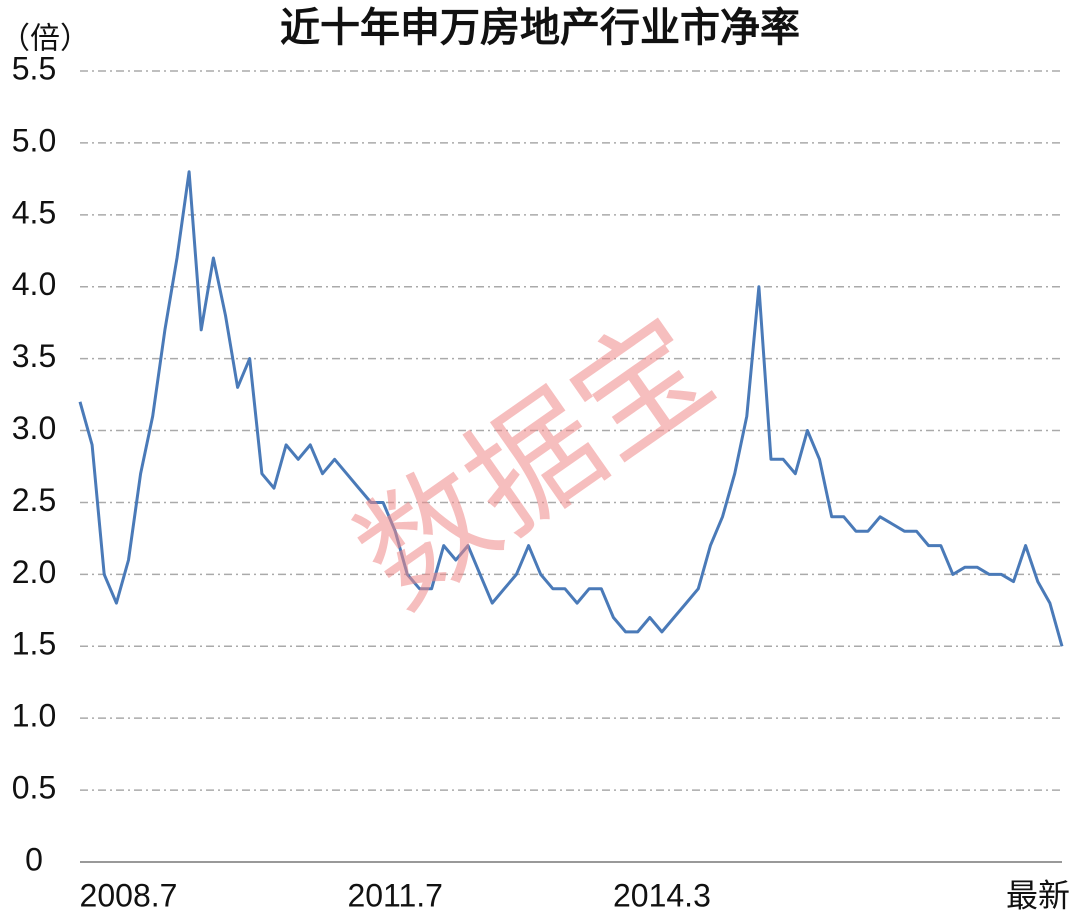  What do you see at coordinates (395, 895) in the screenshot?
I see `x-tick-label: 2011.7` at bounding box center [395, 895].